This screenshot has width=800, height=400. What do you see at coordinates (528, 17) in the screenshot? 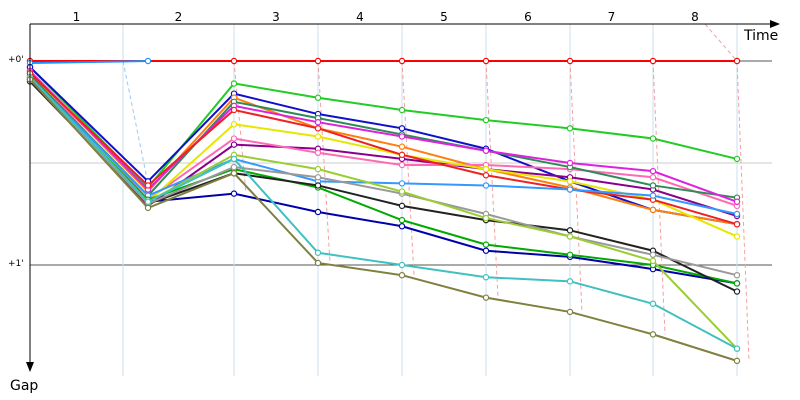
I see `lap-label: 6` at bounding box center [528, 17].